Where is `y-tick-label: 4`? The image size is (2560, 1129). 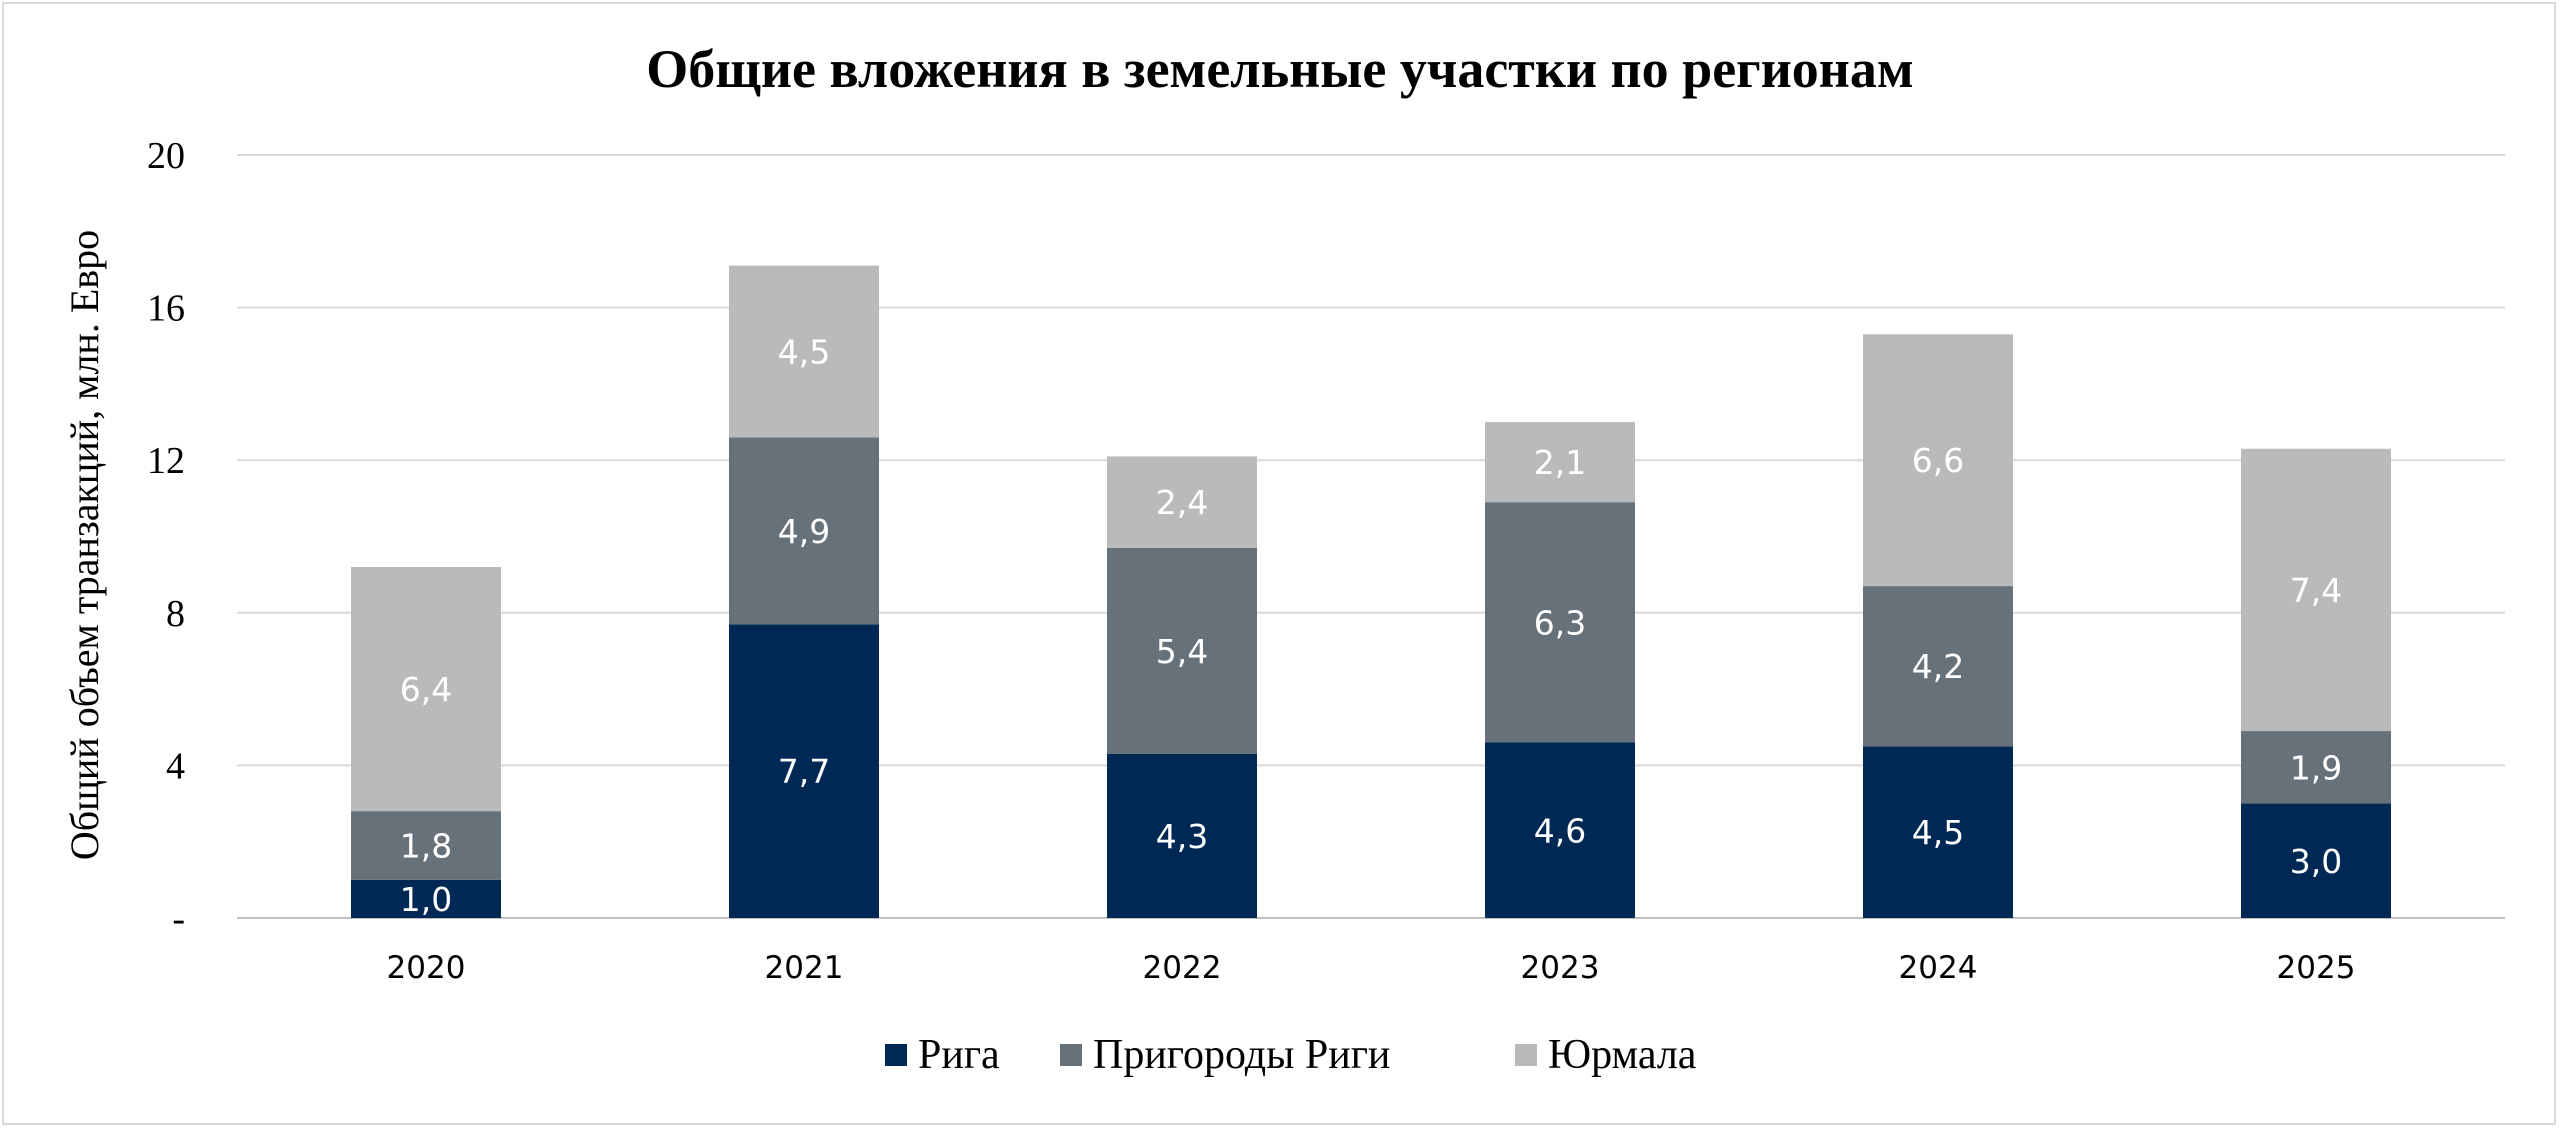
y-tick-label: 4 is located at coordinates (175, 766).